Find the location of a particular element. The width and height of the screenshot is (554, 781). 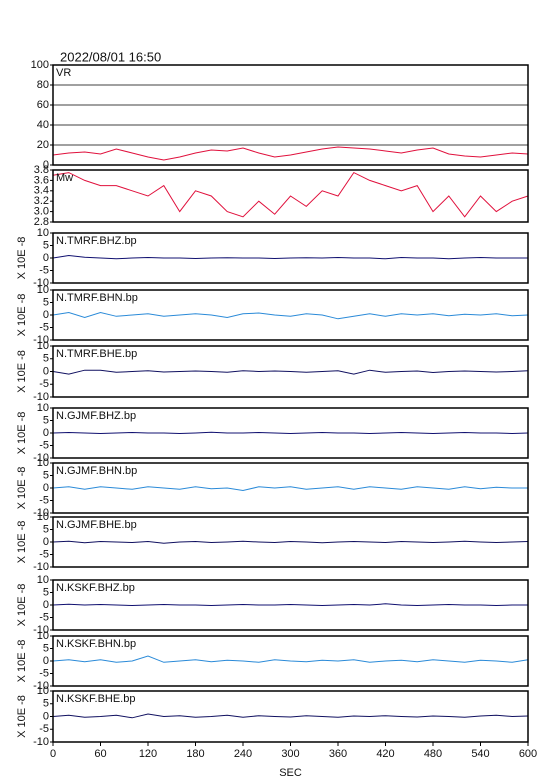

y-tick-label: 3.8 is located at coordinates (41, 170).